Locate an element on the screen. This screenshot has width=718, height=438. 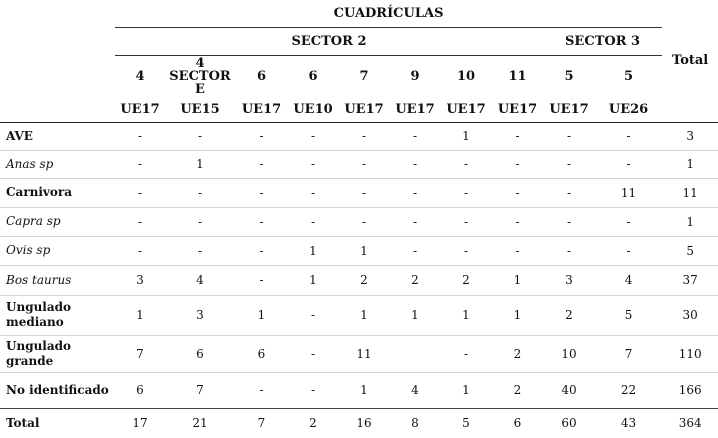
row-label: No identificado is located at coordinates (57, 389).